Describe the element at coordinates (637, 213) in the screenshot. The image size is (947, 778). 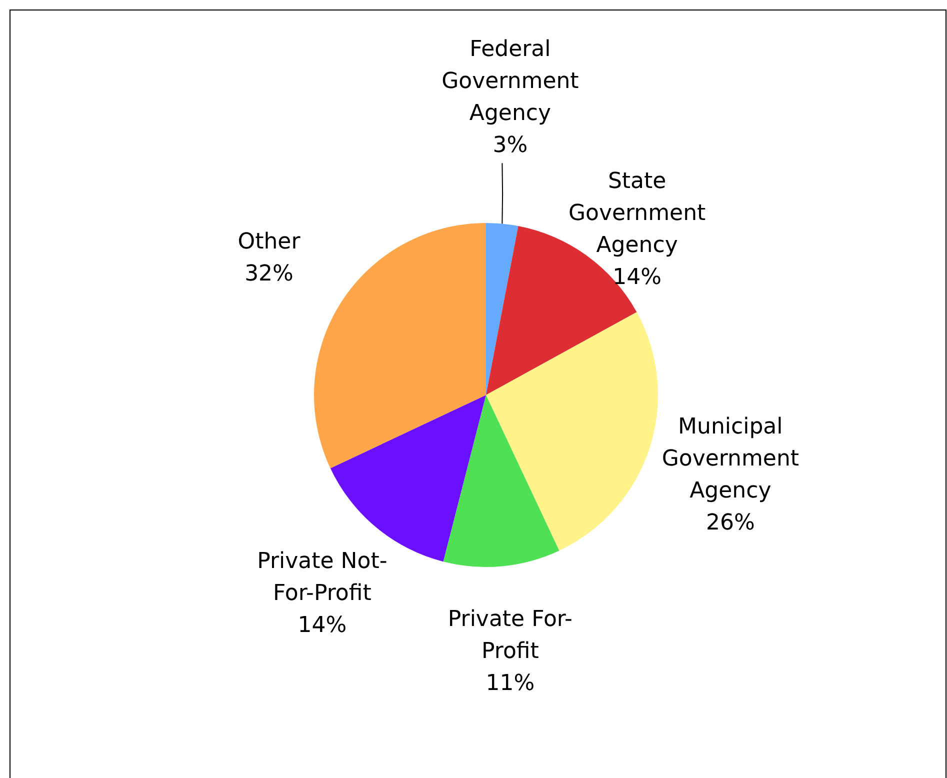
I see `slice-label: State Government Agency` at that location.